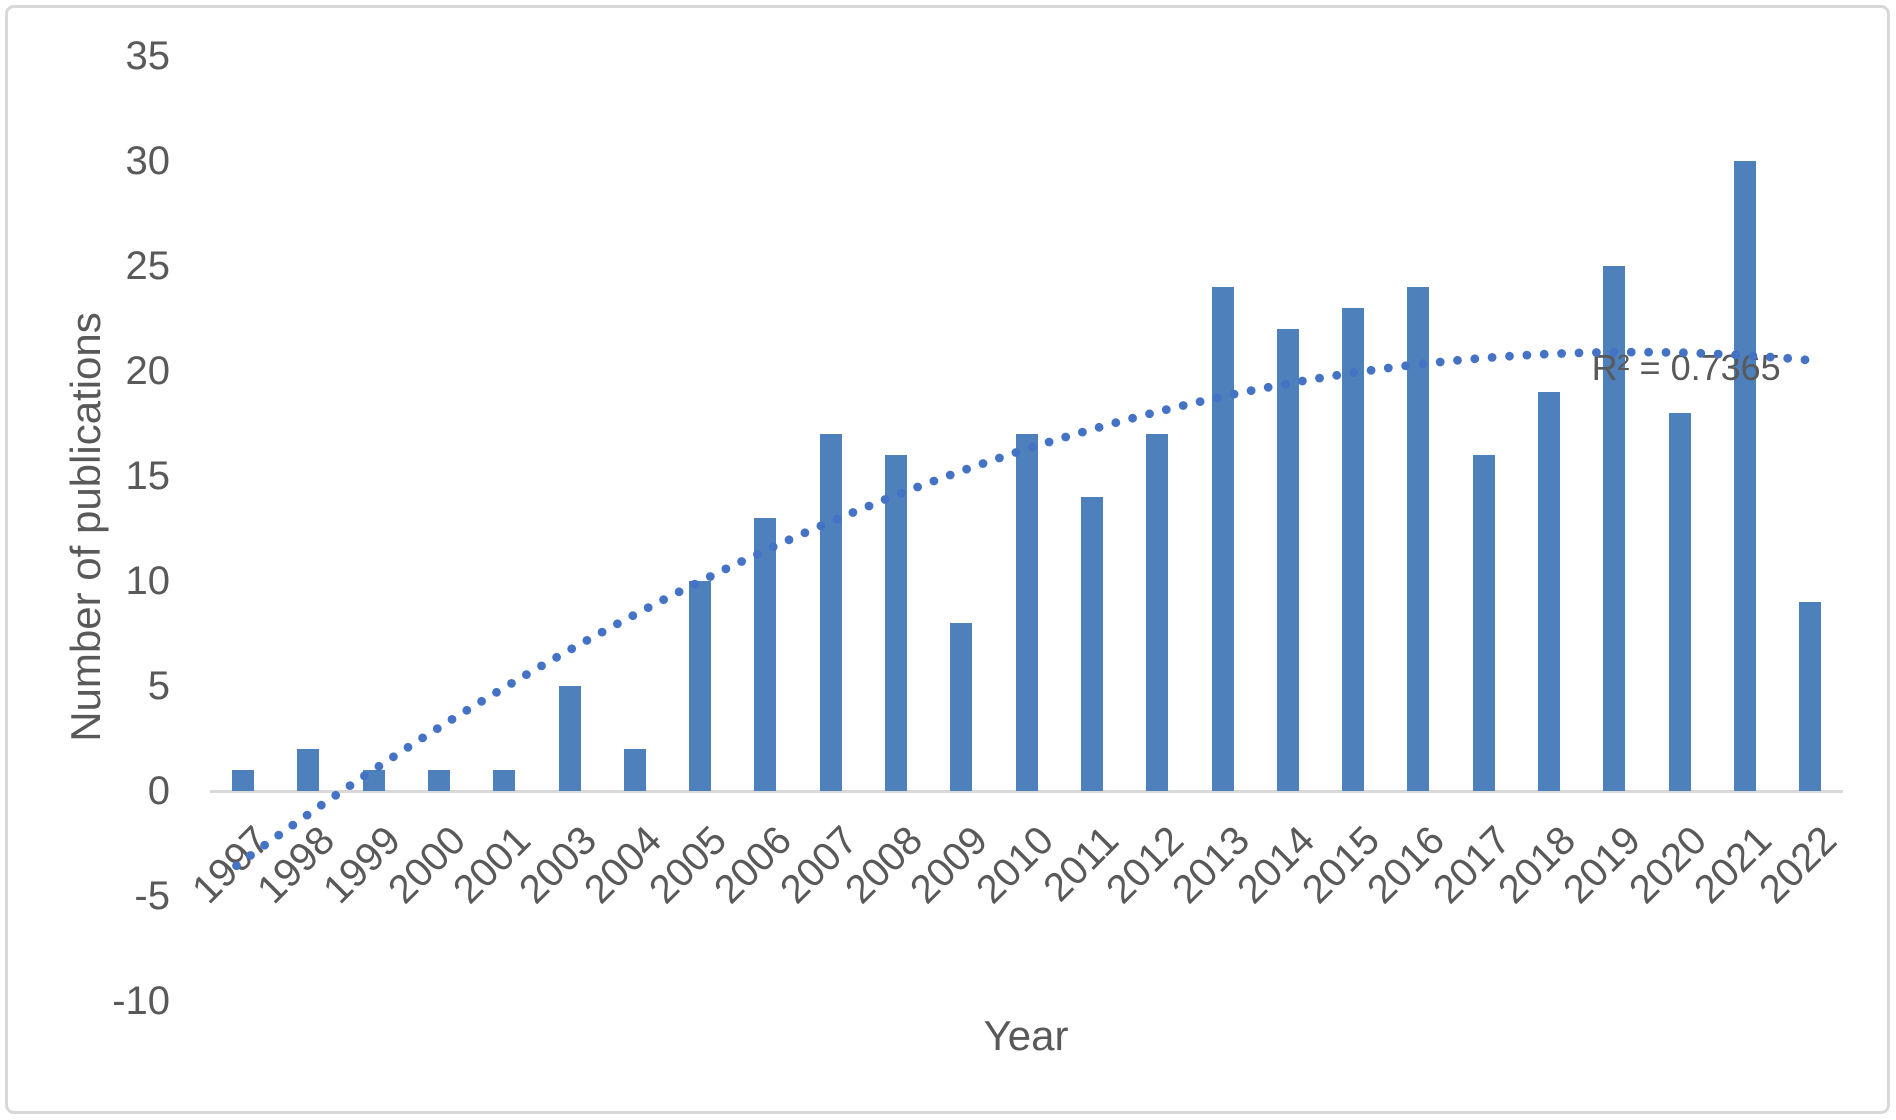  Describe the element at coordinates (148, 161) in the screenshot. I see `y-tick-label-30: 30` at that location.